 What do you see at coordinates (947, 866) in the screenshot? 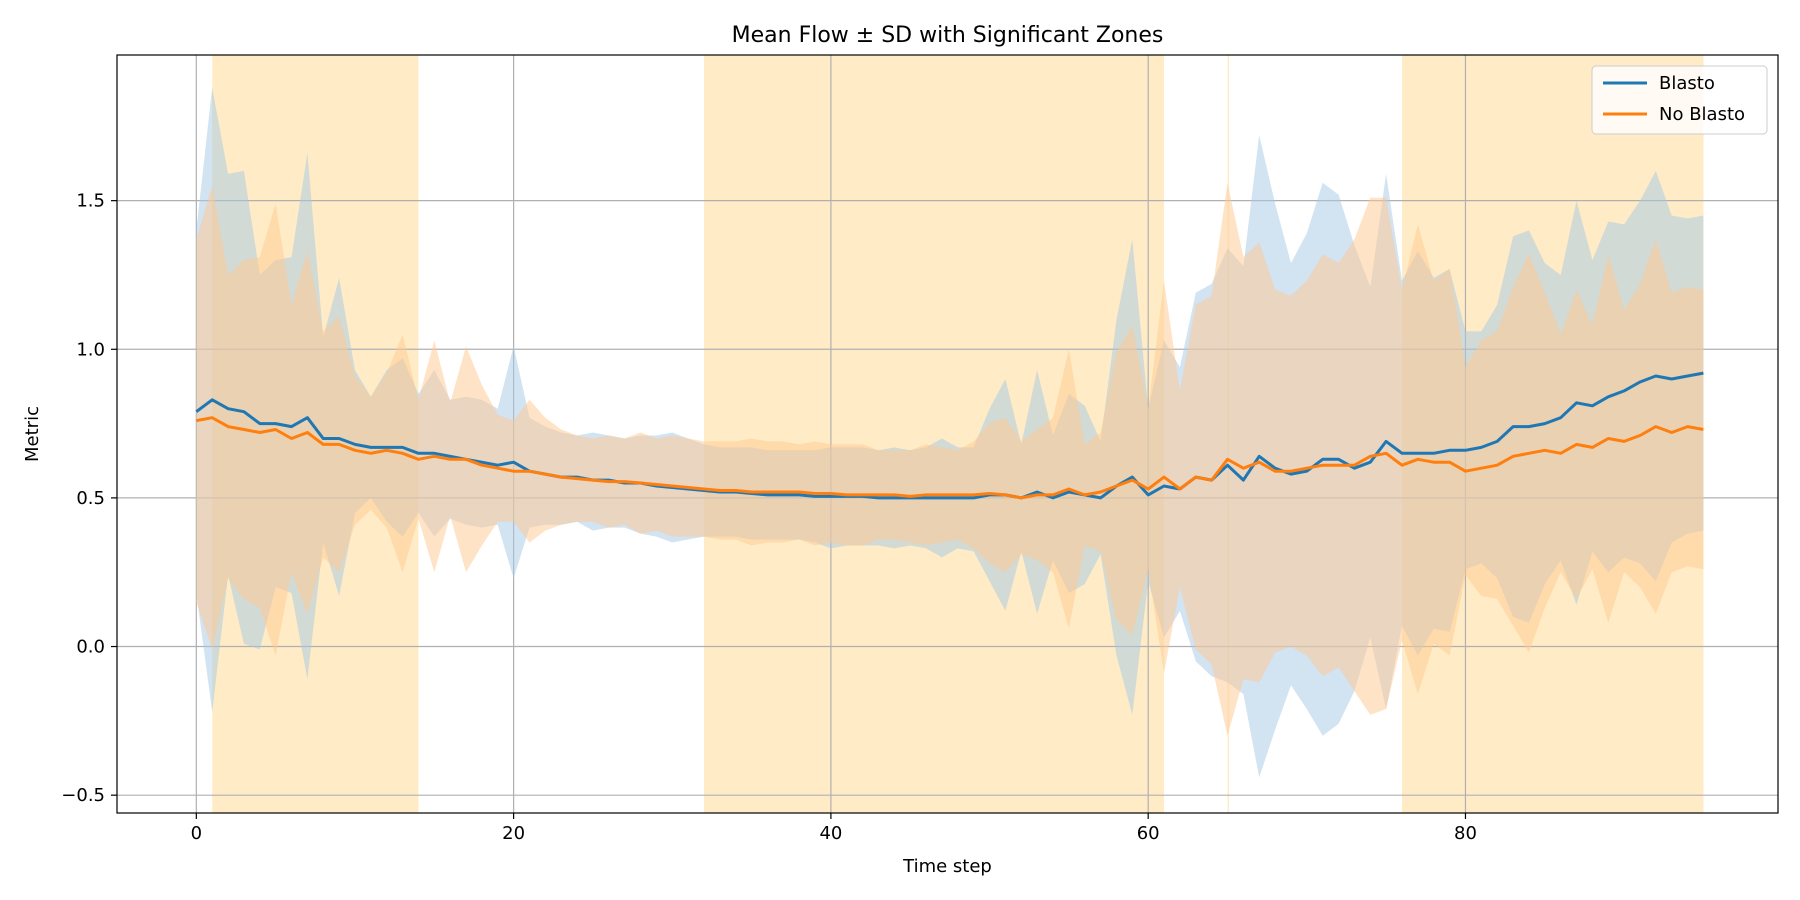
I see `x-axis-title: Time step` at bounding box center [947, 866].